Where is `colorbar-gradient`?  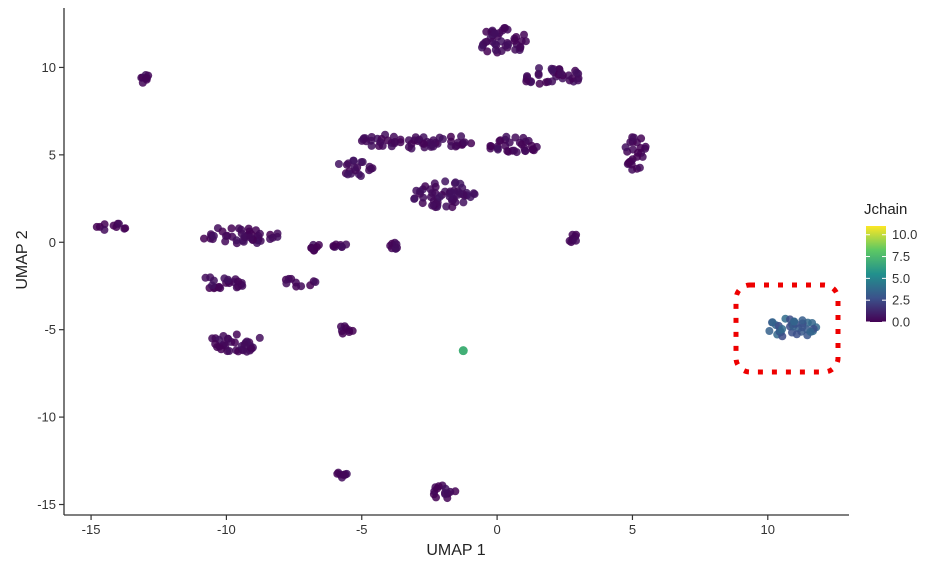
colorbar-gradient is located at coordinates (876, 274).